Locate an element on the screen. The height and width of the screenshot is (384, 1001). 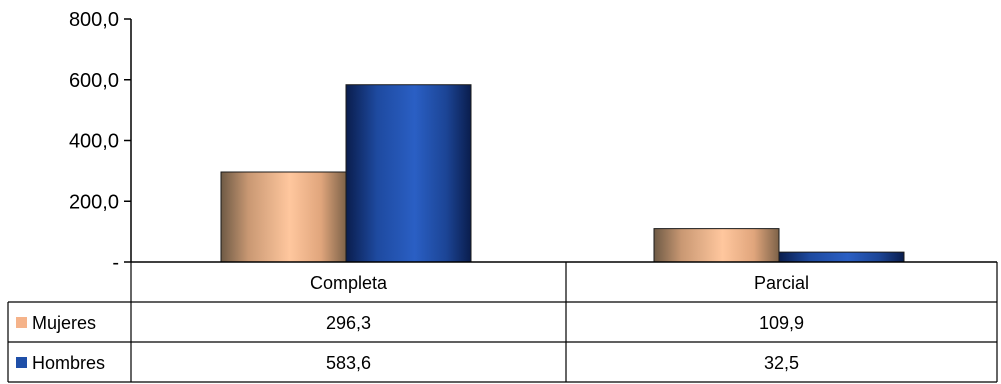
legend-label: Mujeres is located at coordinates (64, 323).